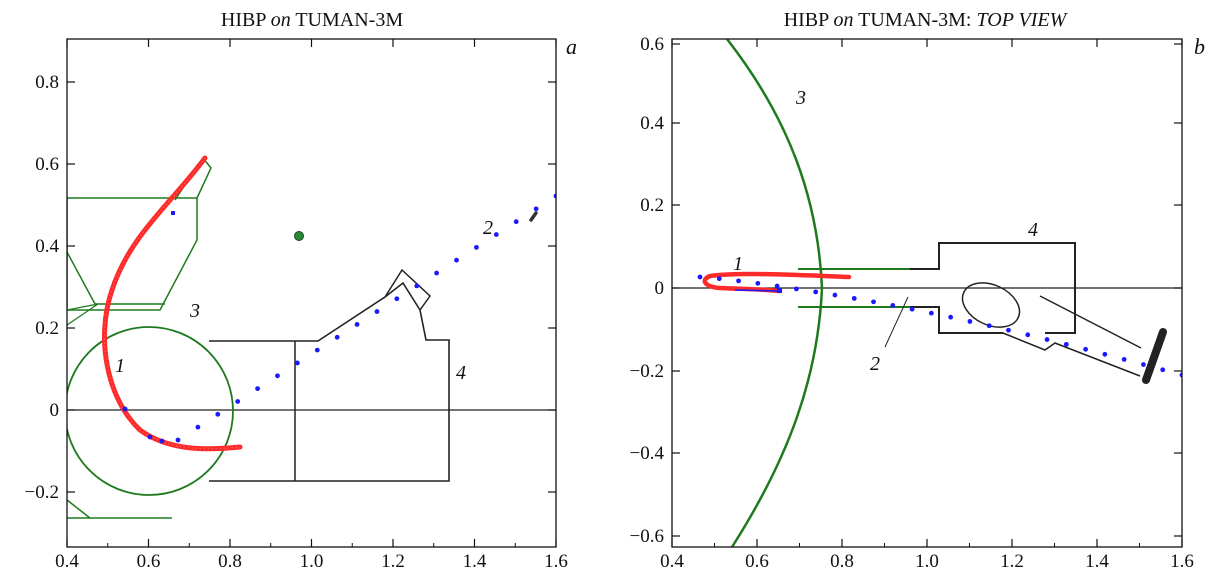  What do you see at coordinates (83, 314) in the screenshot?
I see `port-edge` at bounding box center [83, 314].